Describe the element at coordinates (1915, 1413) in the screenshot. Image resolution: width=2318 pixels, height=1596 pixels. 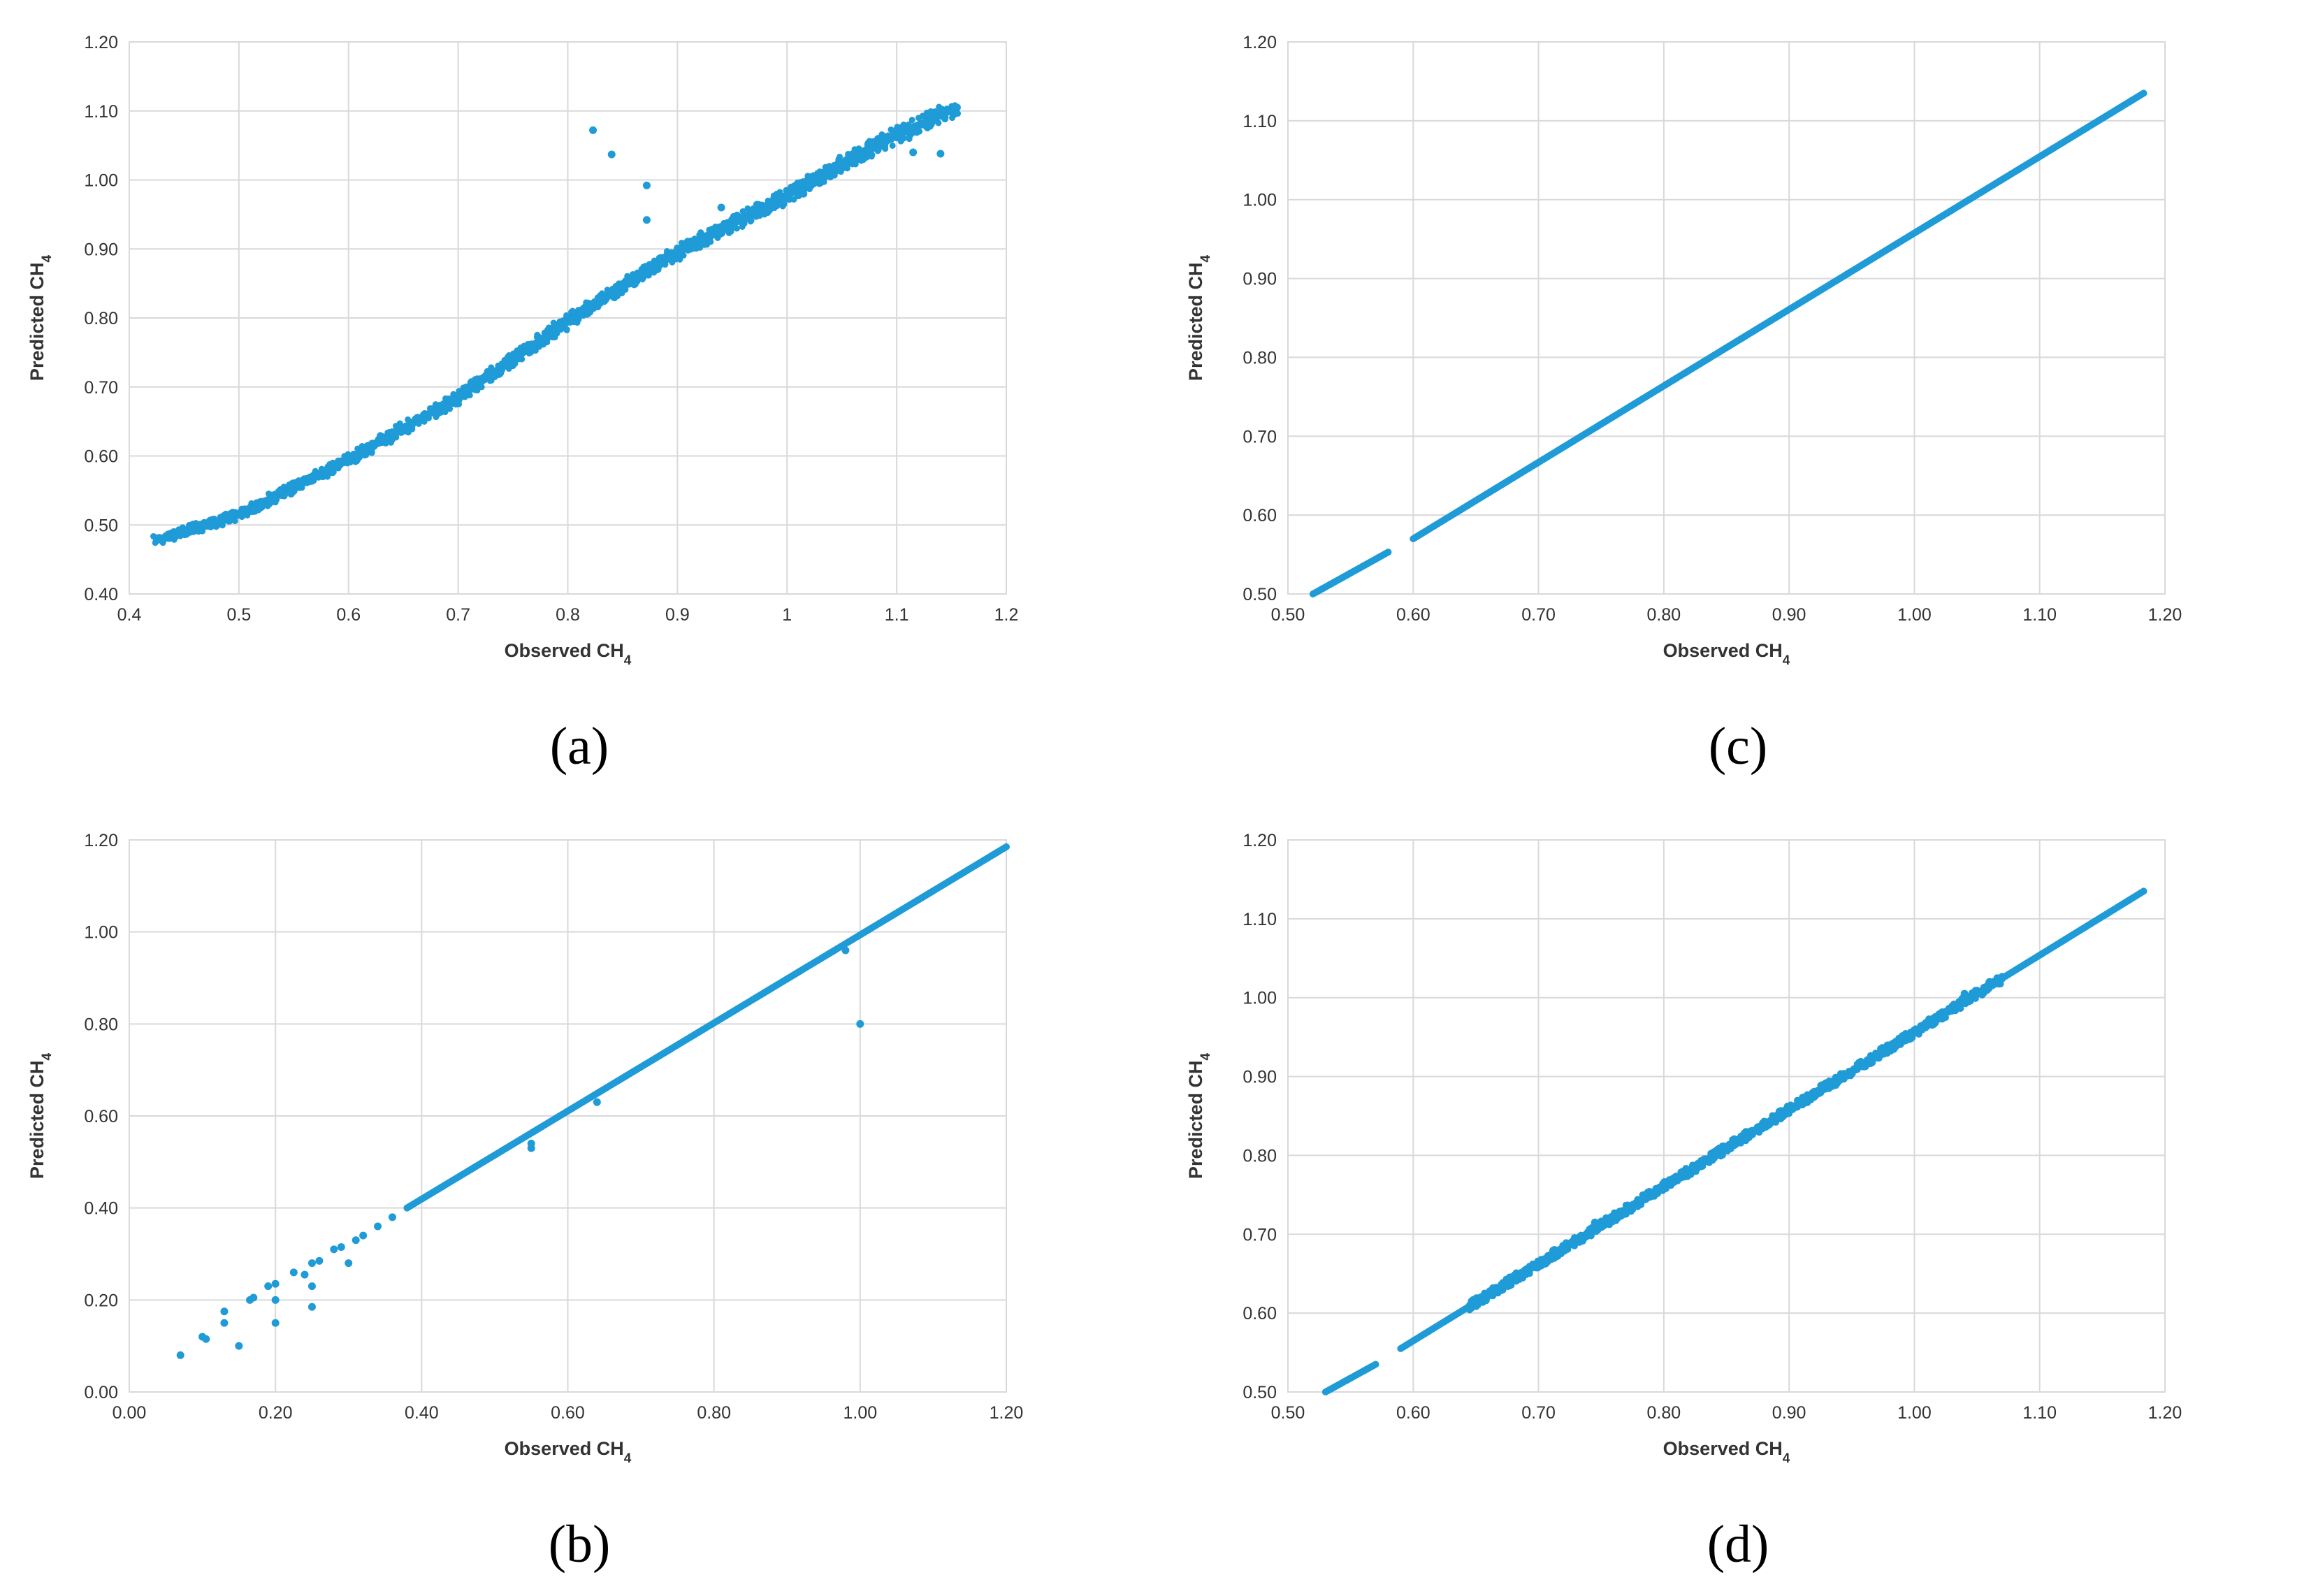
I see `x-tick-label: 1.00` at that location.